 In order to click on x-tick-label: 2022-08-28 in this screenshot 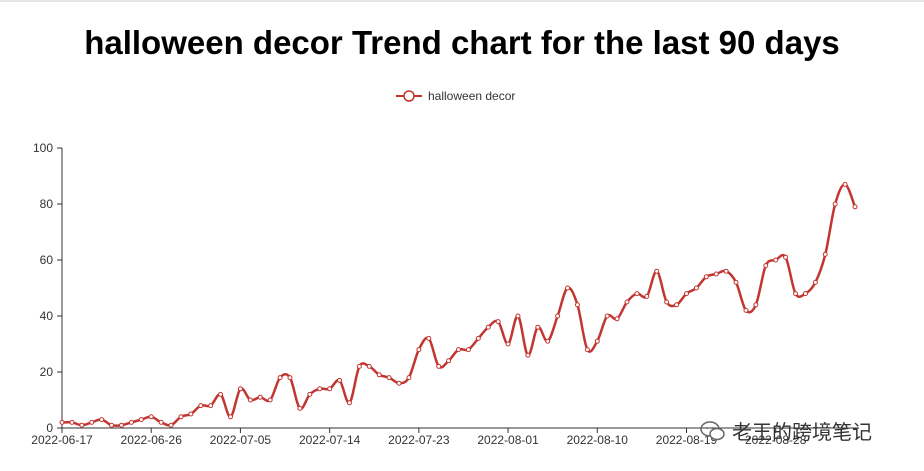, I will do `click(776, 440)`.